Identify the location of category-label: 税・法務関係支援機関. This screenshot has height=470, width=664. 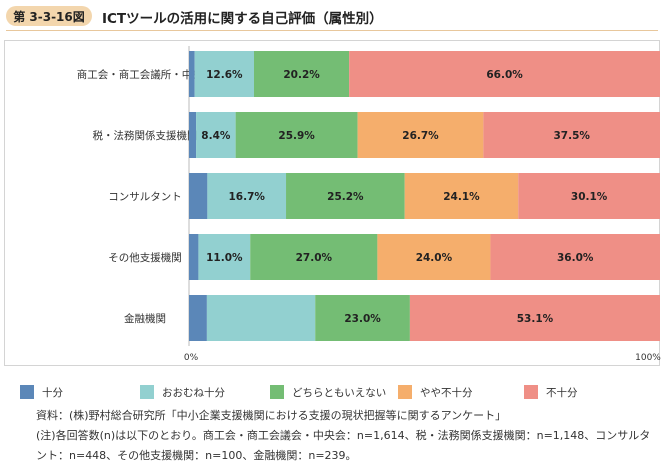
(145, 135).